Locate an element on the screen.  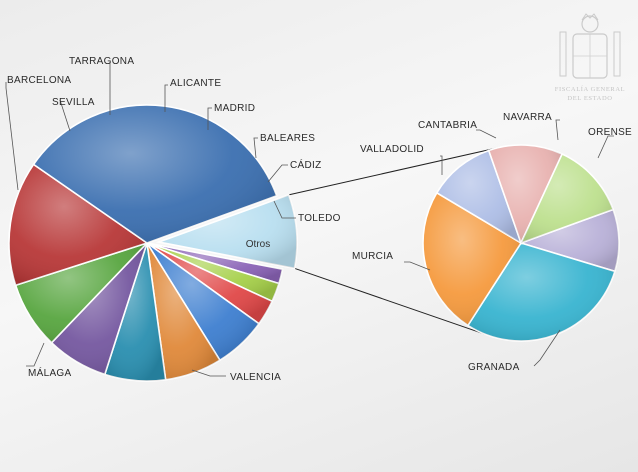
detail-leader-granada is located at coordinates (547, 348).